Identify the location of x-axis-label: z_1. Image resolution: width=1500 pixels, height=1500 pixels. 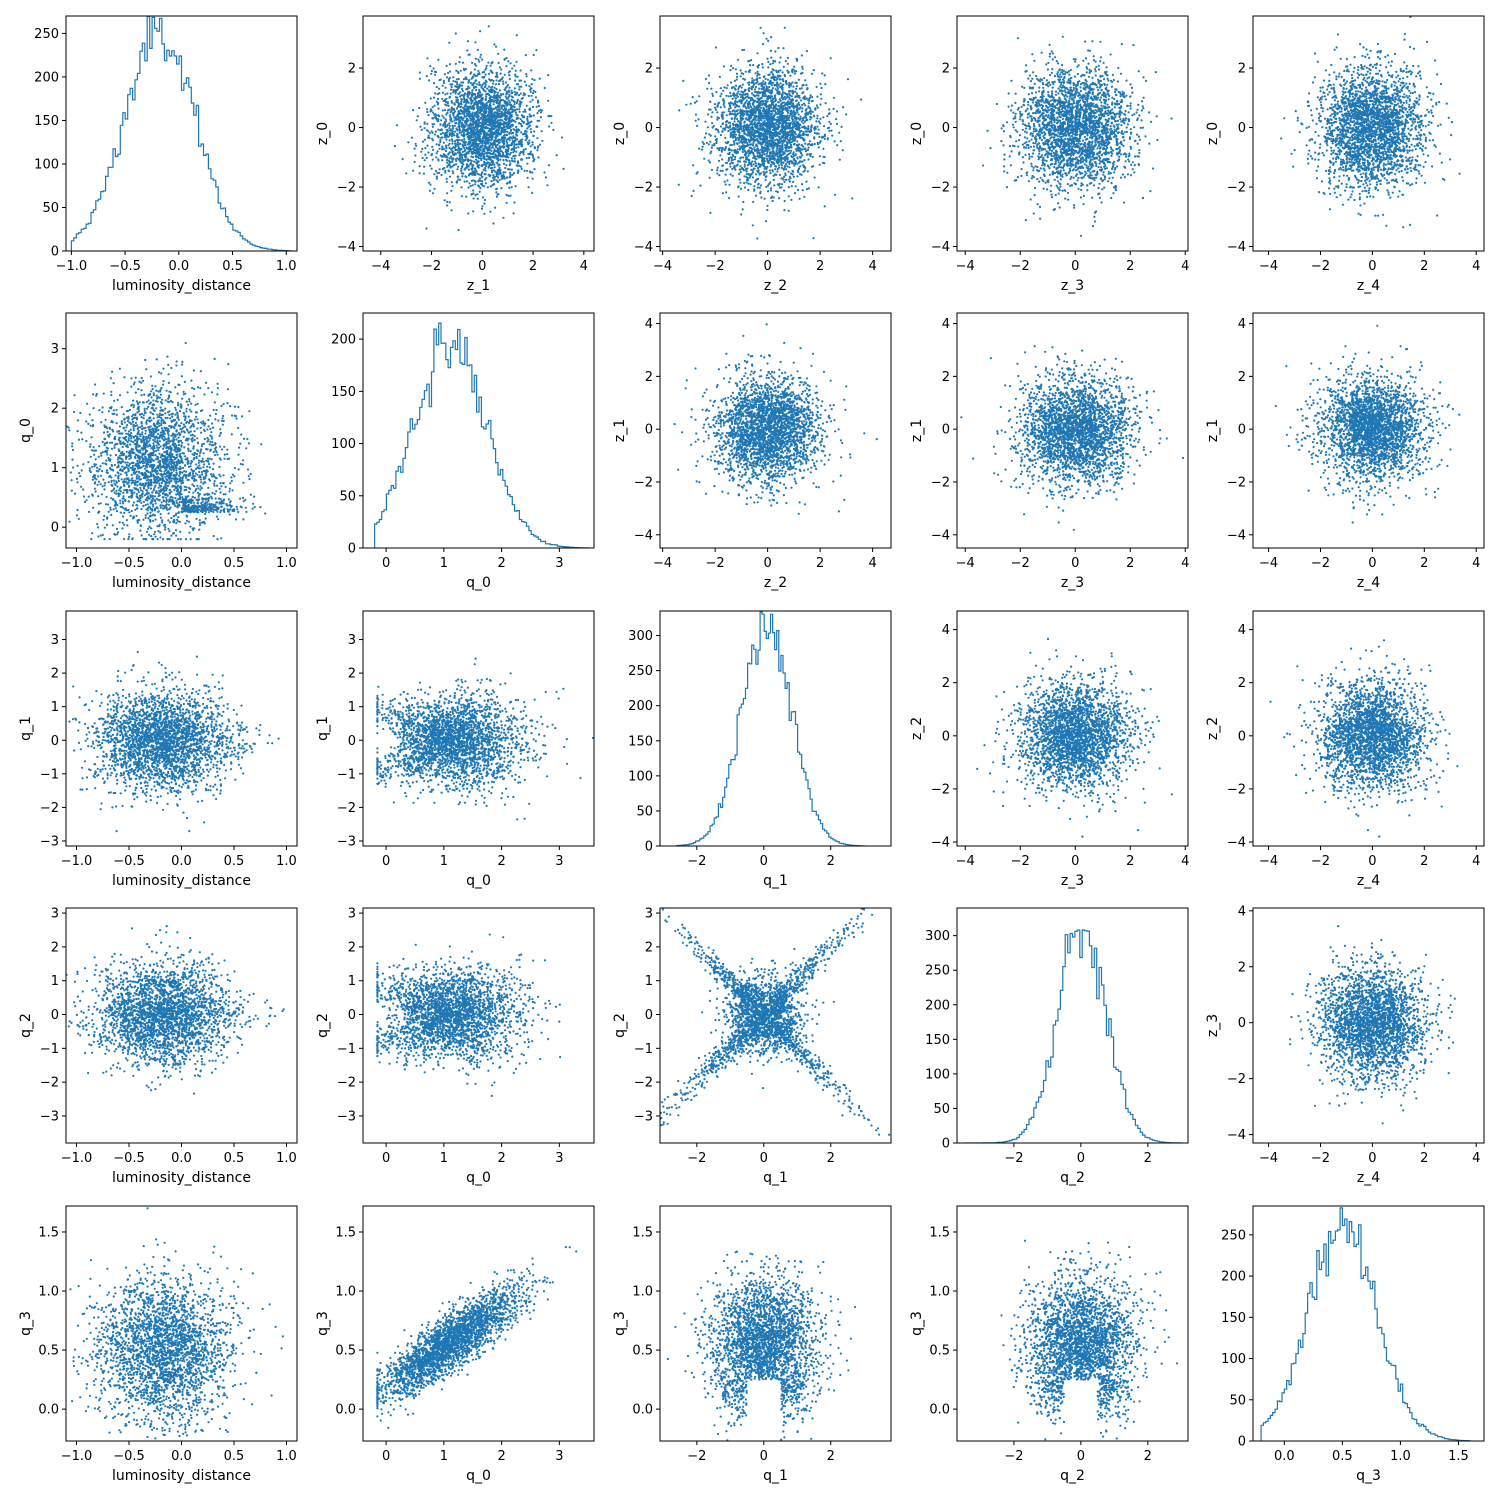
(478, 286).